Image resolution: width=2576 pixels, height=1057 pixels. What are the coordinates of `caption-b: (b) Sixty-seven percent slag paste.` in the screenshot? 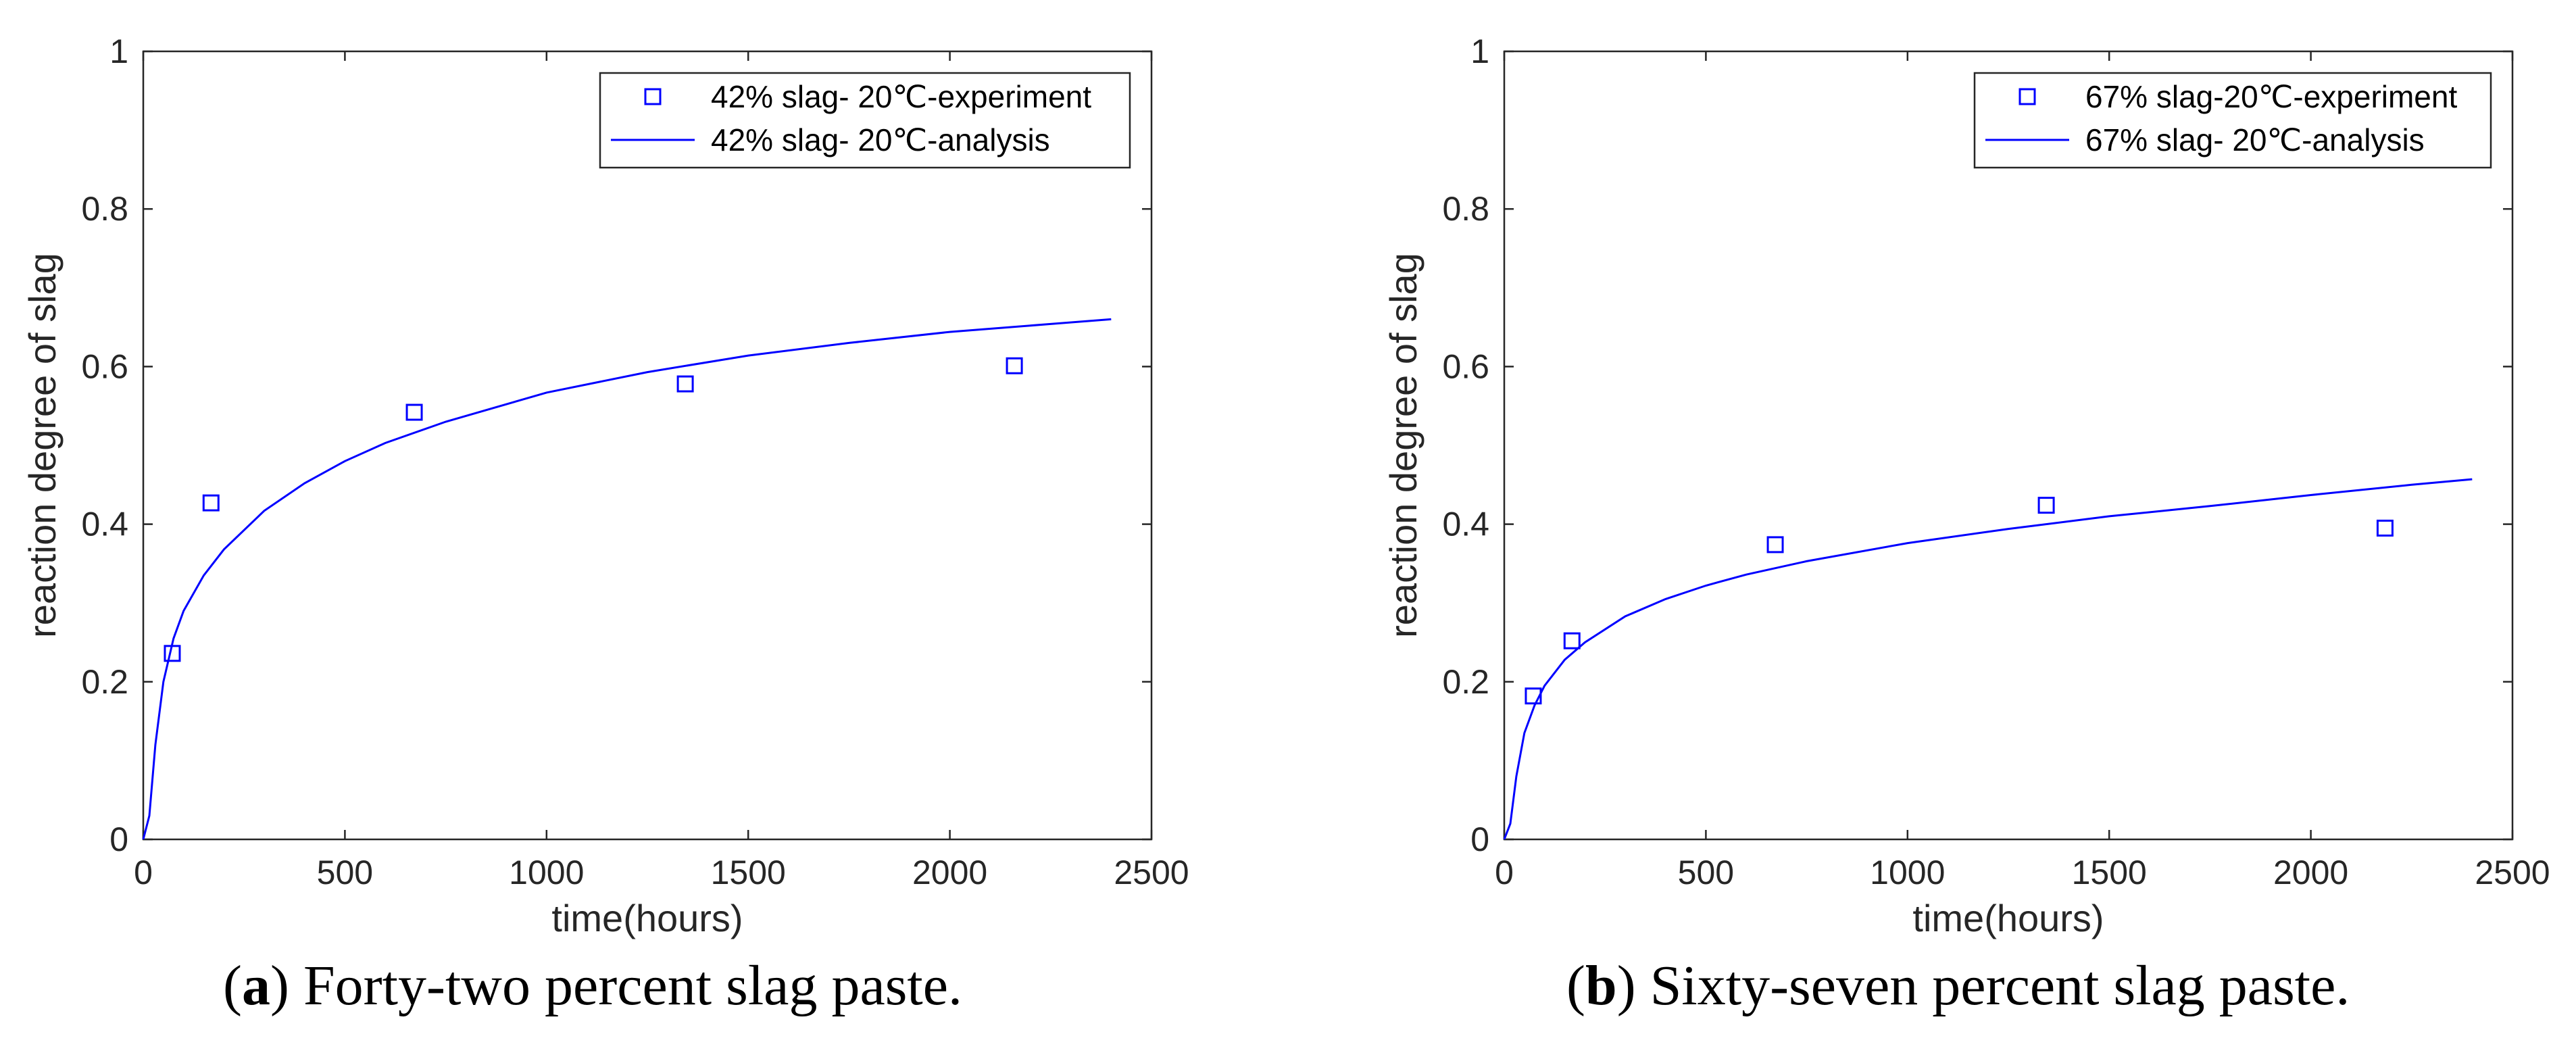 It's located at (1958, 985).